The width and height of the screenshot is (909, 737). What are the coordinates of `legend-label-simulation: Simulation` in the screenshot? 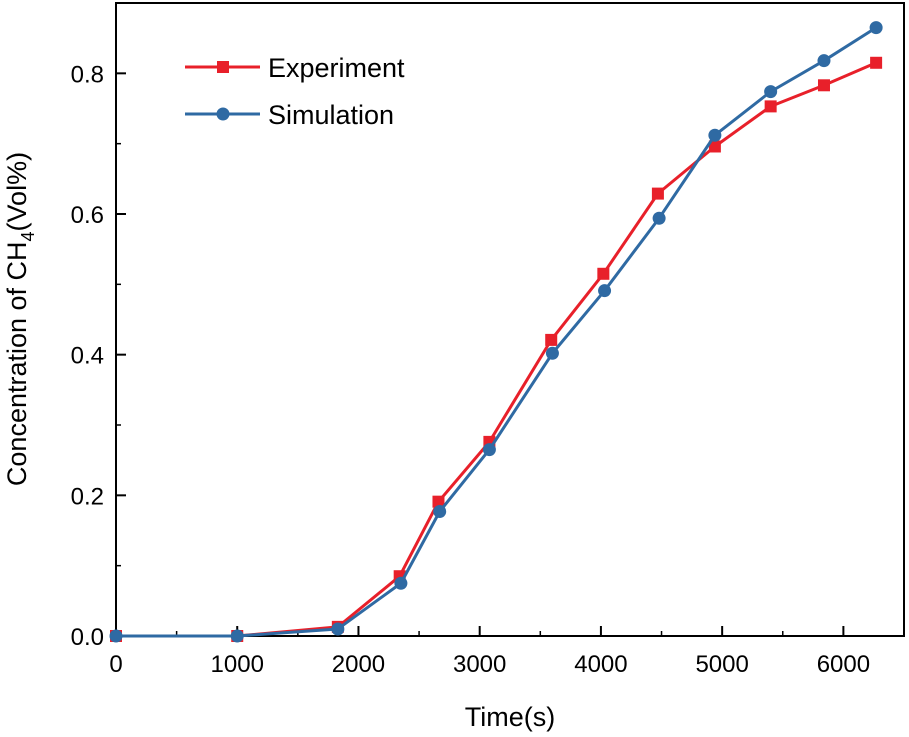 It's located at (331, 115).